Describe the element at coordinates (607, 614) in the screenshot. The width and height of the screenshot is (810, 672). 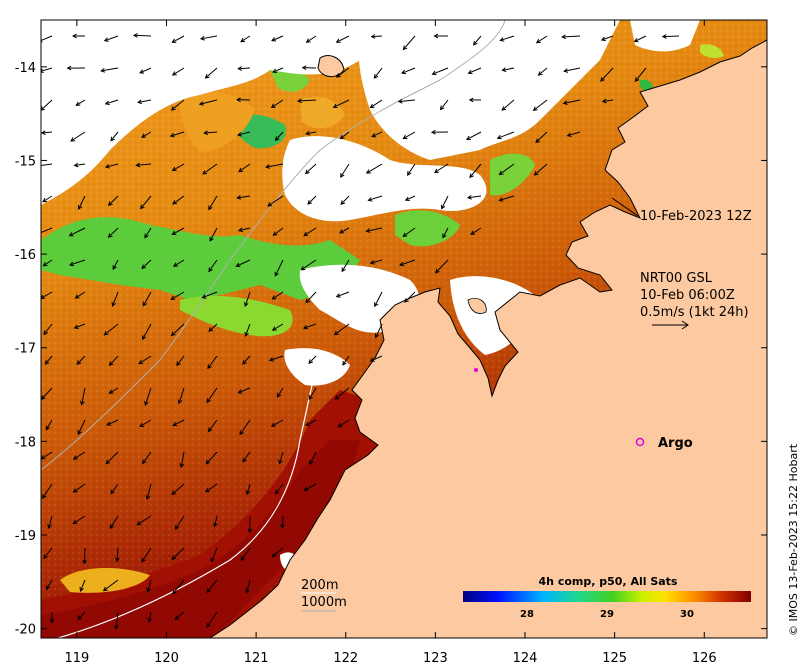
I see `colorbar-tick-label: 29` at that location.